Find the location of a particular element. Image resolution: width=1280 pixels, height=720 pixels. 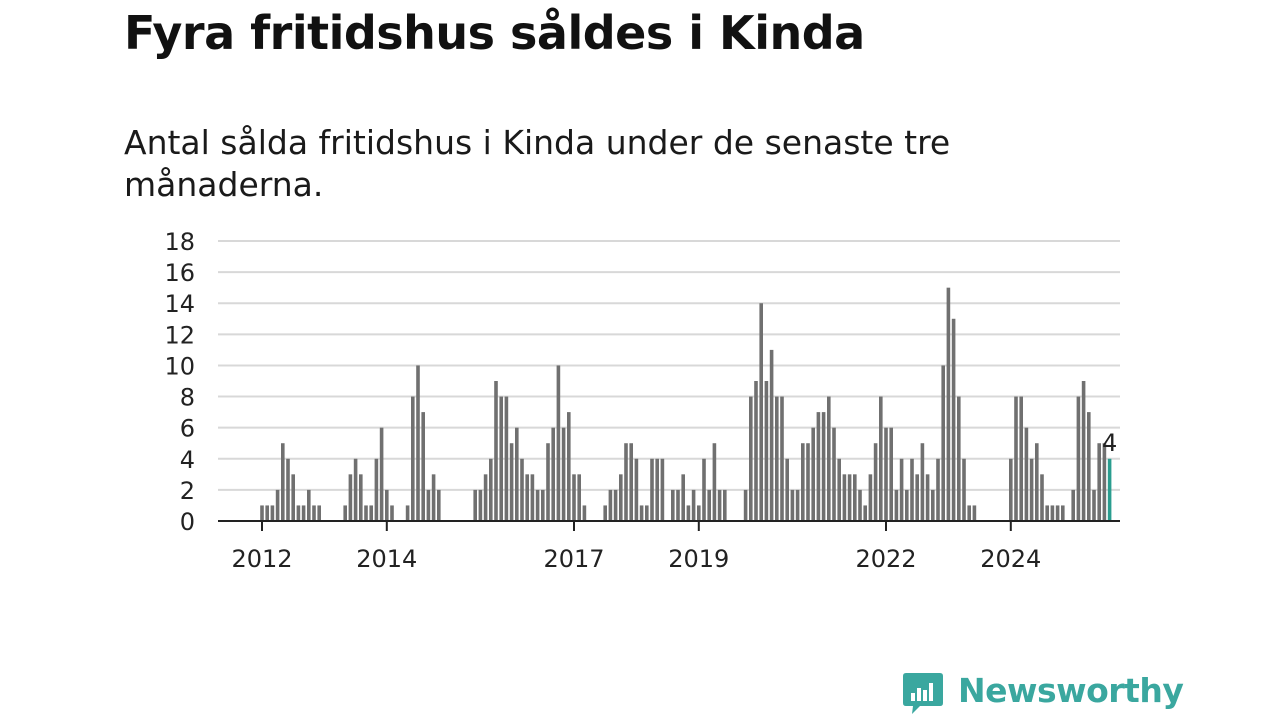

y-tick-label: 8 is located at coordinates (187, 398).